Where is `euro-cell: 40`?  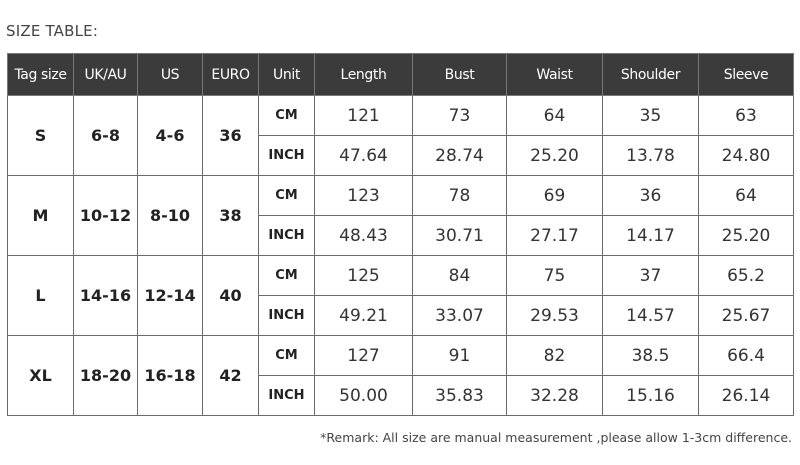 euro-cell: 40 is located at coordinates (230, 295).